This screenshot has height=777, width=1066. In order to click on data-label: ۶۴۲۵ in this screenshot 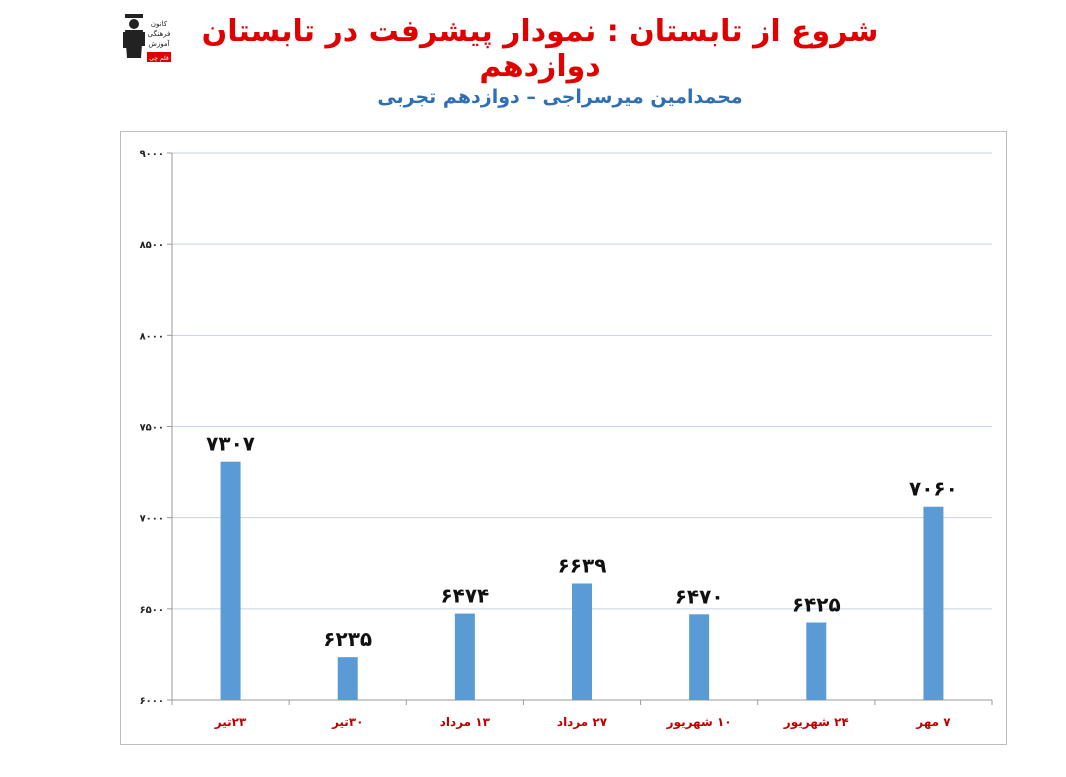, I will do `click(816, 605)`.